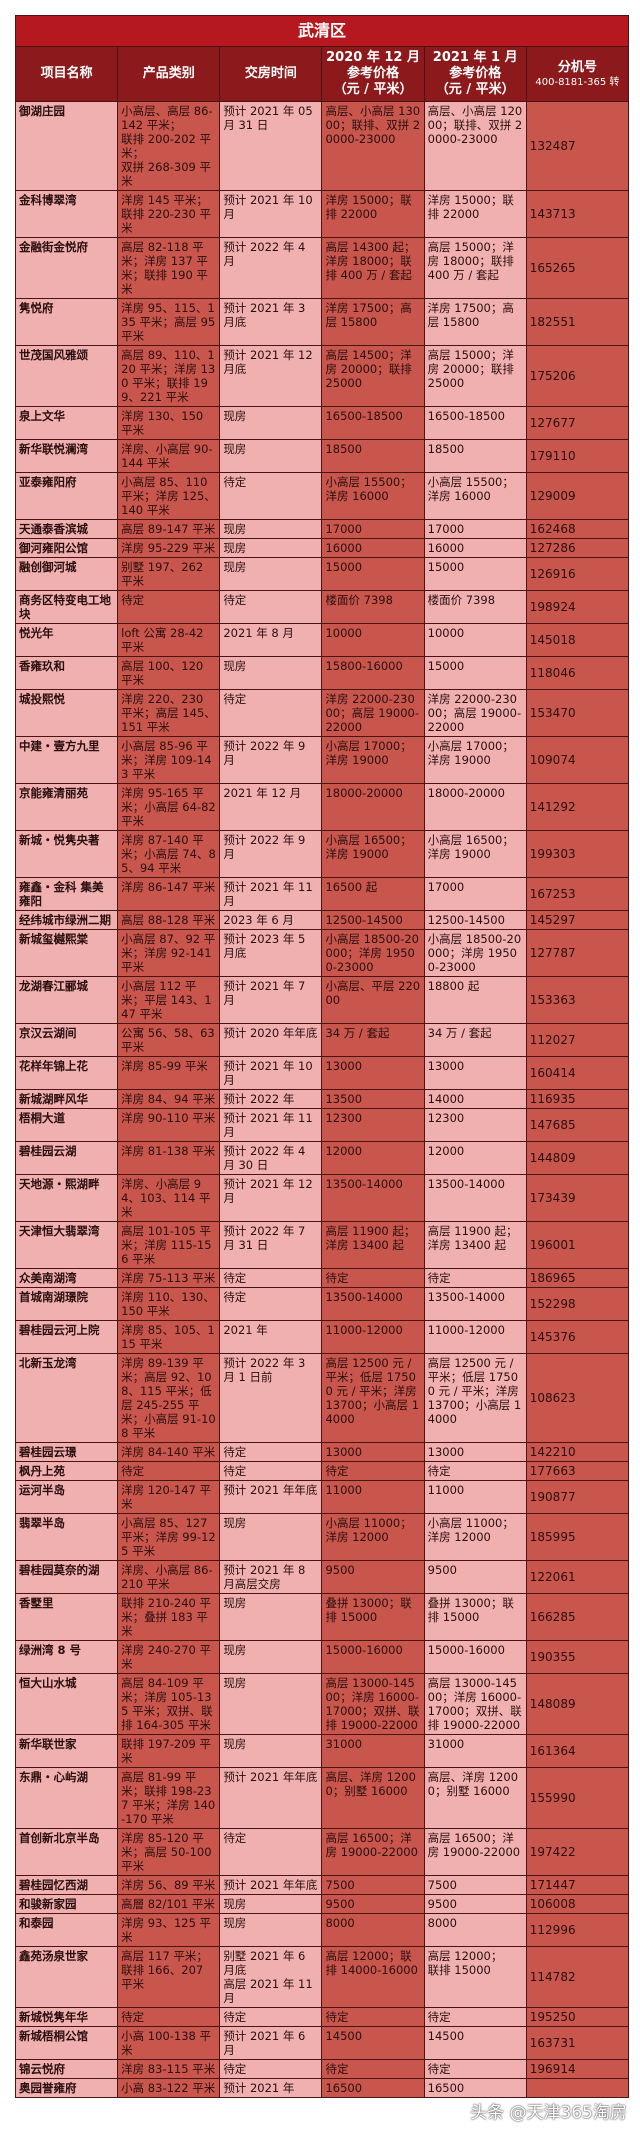  What do you see at coordinates (169, 574) in the screenshot?
I see `cell-product-type: 别墅 197、262 平米` at bounding box center [169, 574].